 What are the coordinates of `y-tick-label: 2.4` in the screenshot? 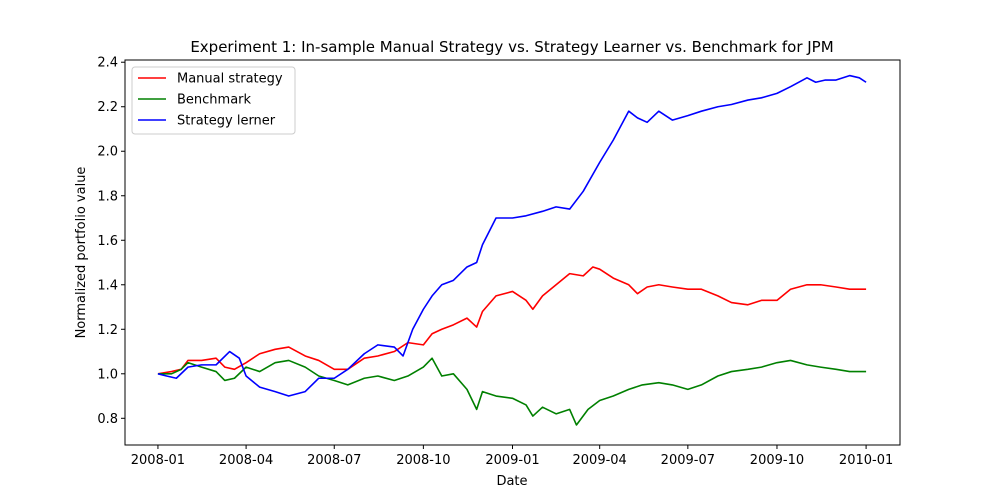 It's located at (107, 63).